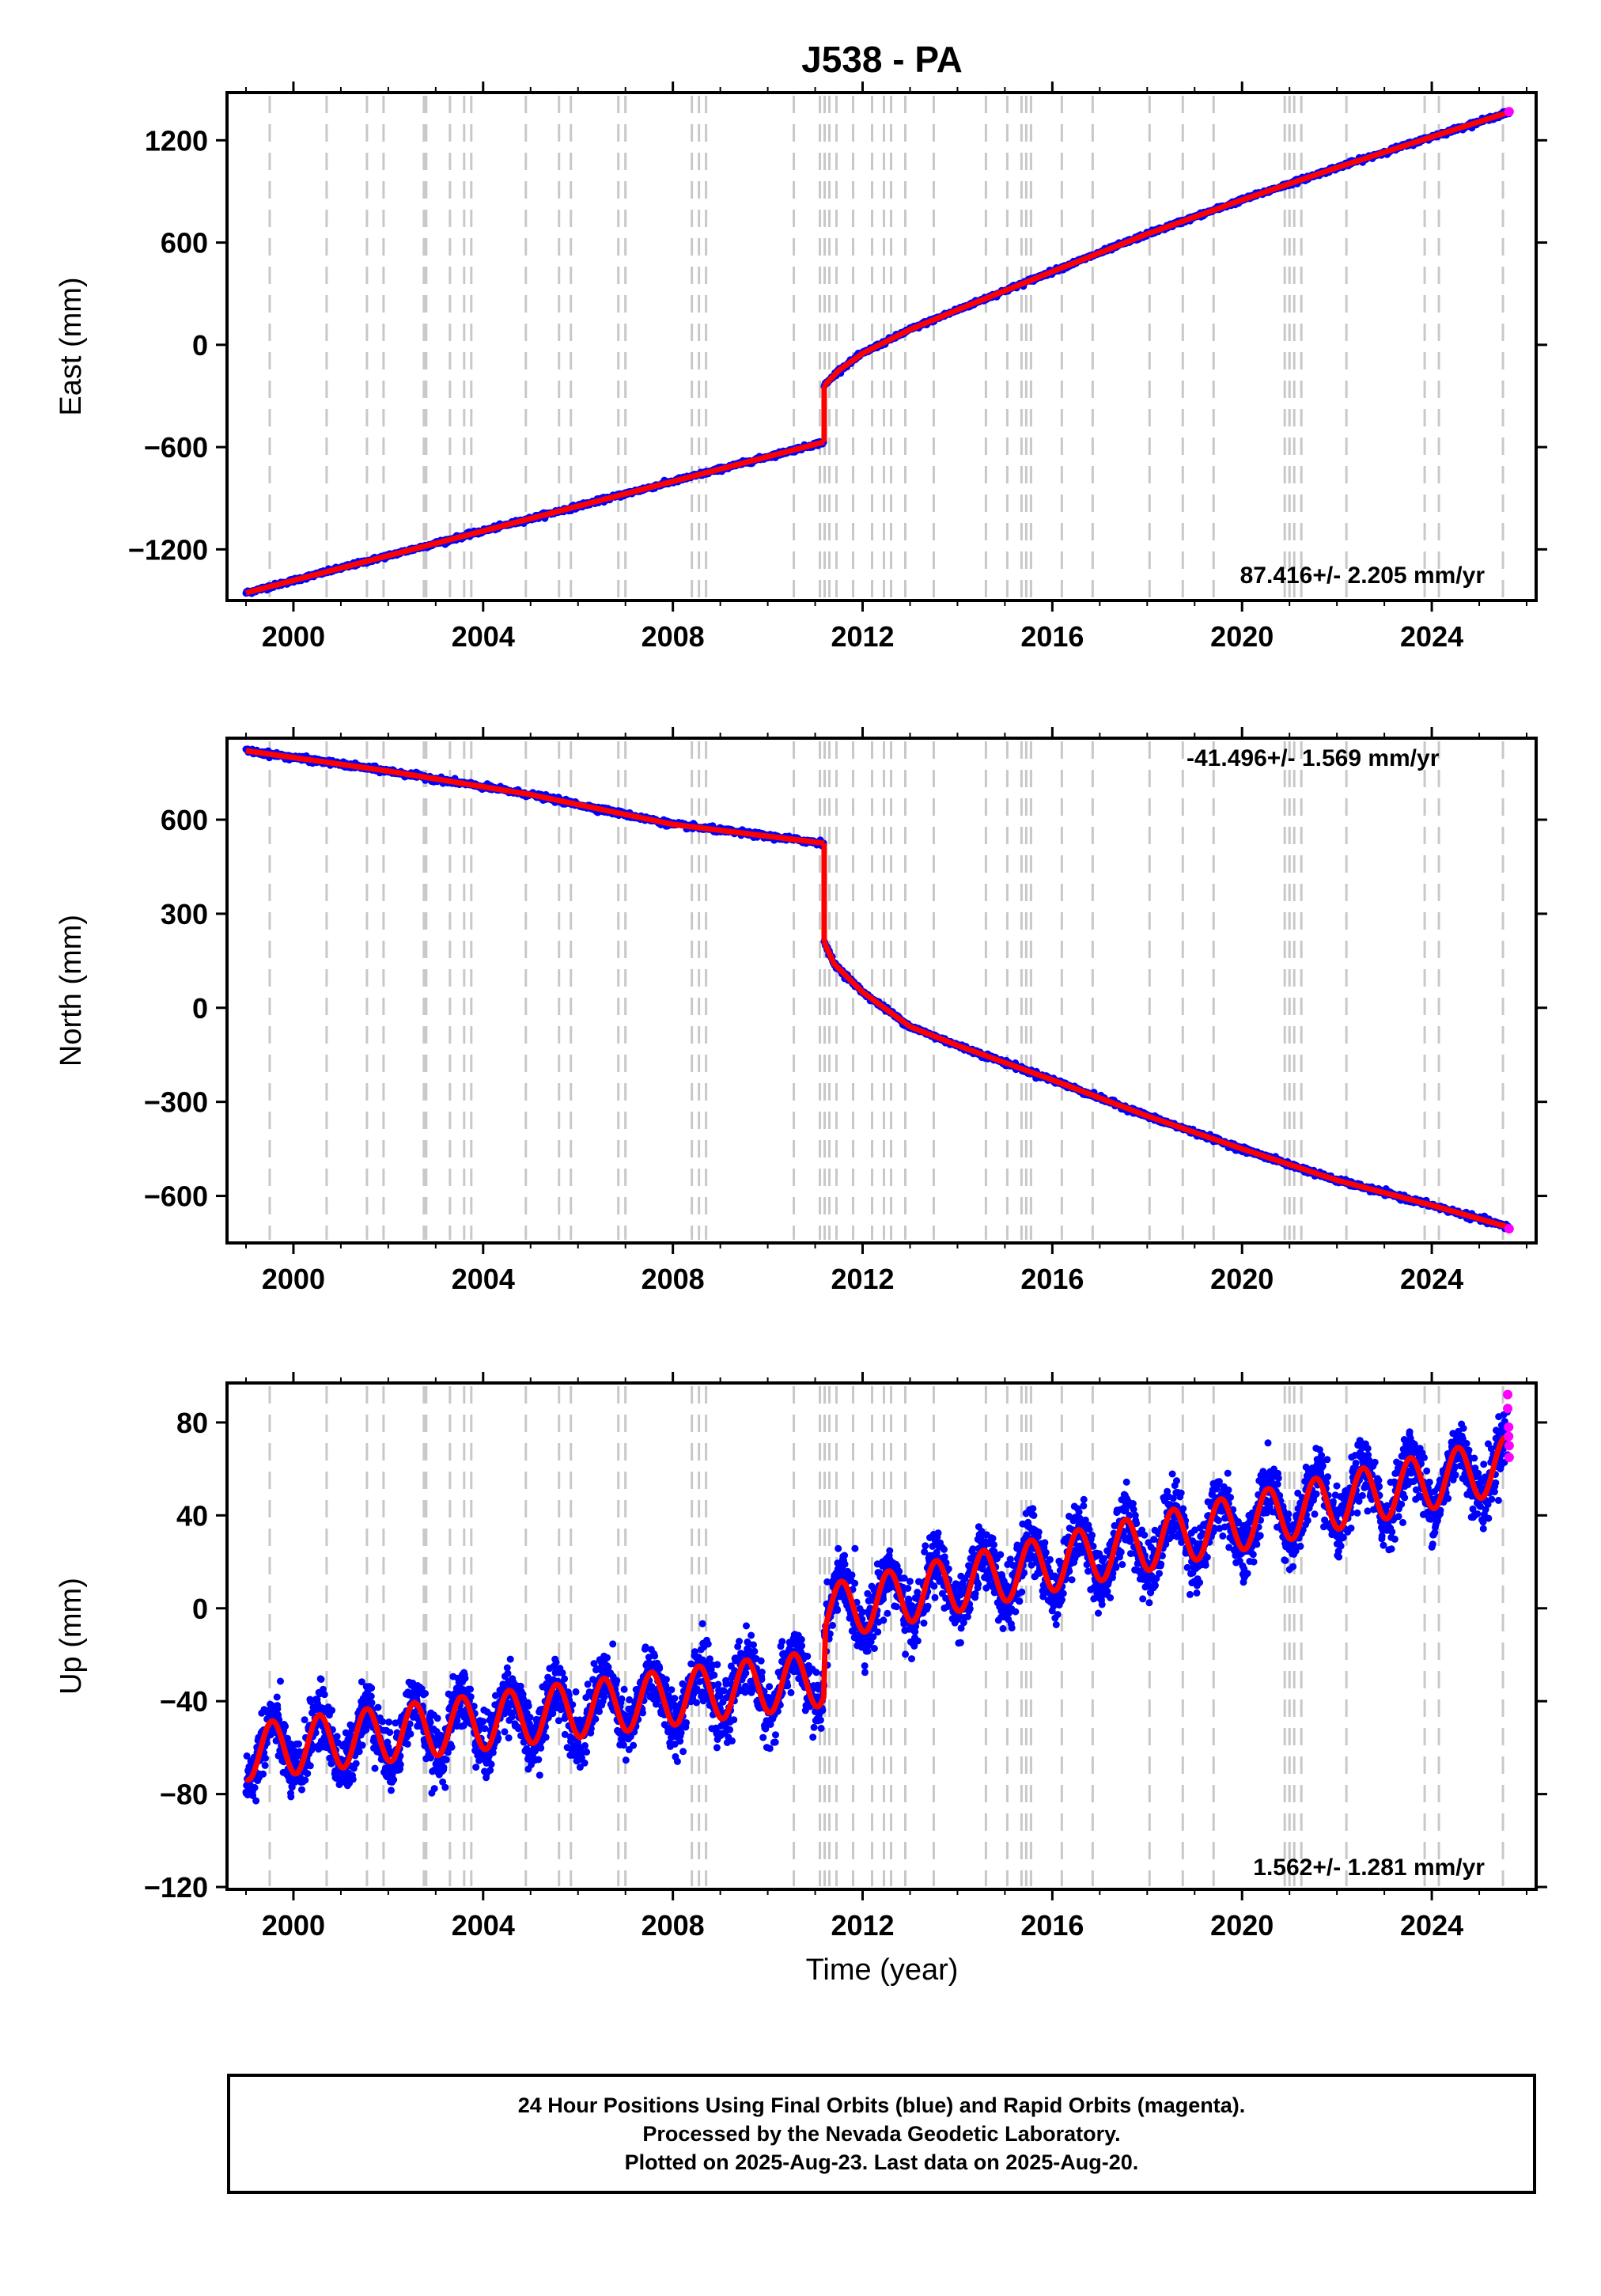 The width and height of the screenshot is (1601, 2296). What do you see at coordinates (168, 549) in the screenshot?
I see `y-tick-label: −1200` at bounding box center [168, 549].